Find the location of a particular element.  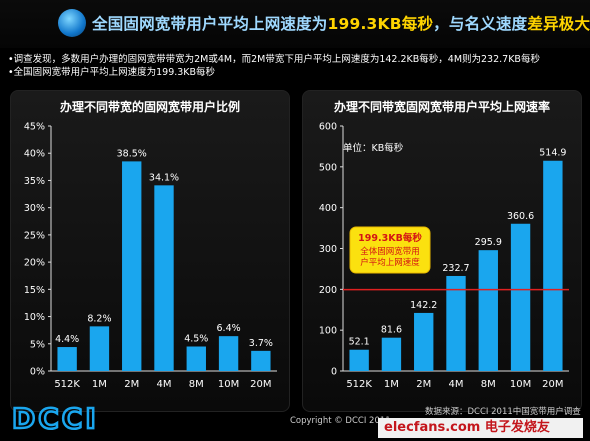

y-tick-label: 400 is located at coordinates (328, 208).